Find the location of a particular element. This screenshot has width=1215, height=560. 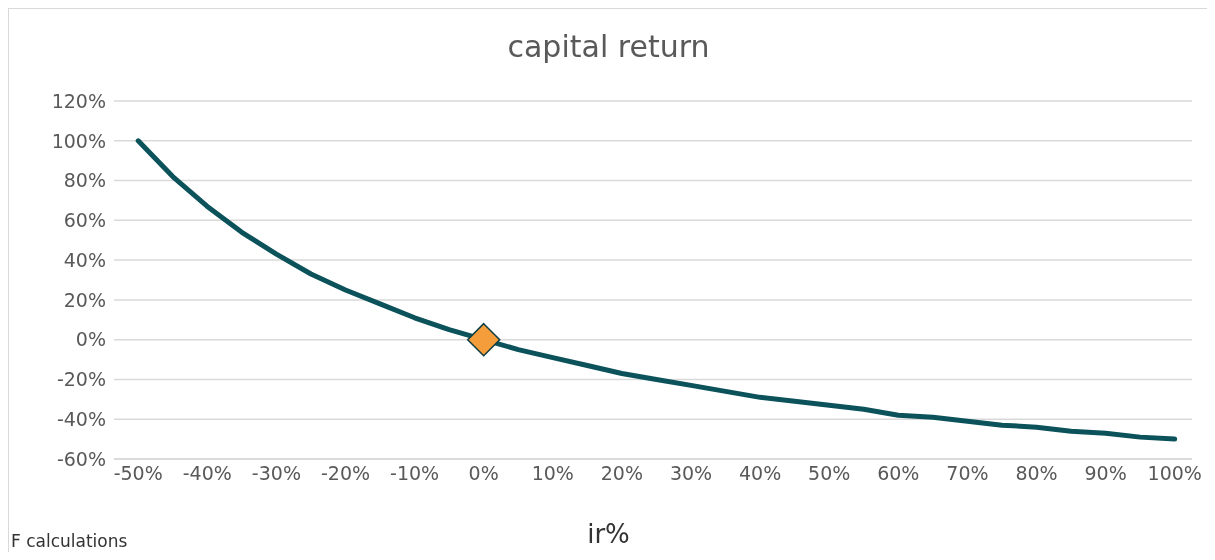

y-tick-label: 20% is located at coordinates (84, 299).